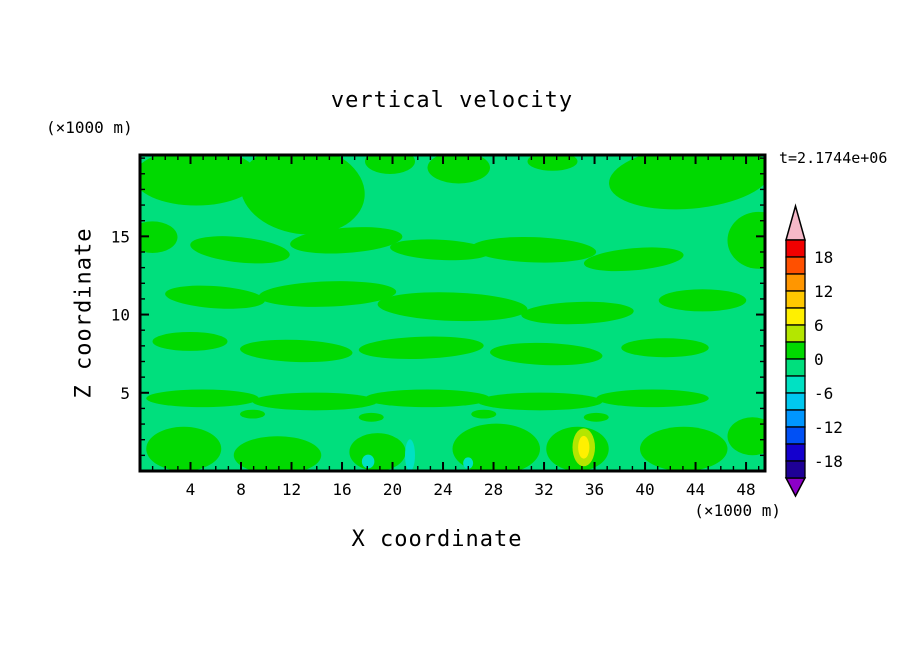 The height and width of the screenshot is (654, 904). Describe the element at coordinates (737, 510) in the screenshot. I see `x-axis-units-label: (×1000 m)` at that location.